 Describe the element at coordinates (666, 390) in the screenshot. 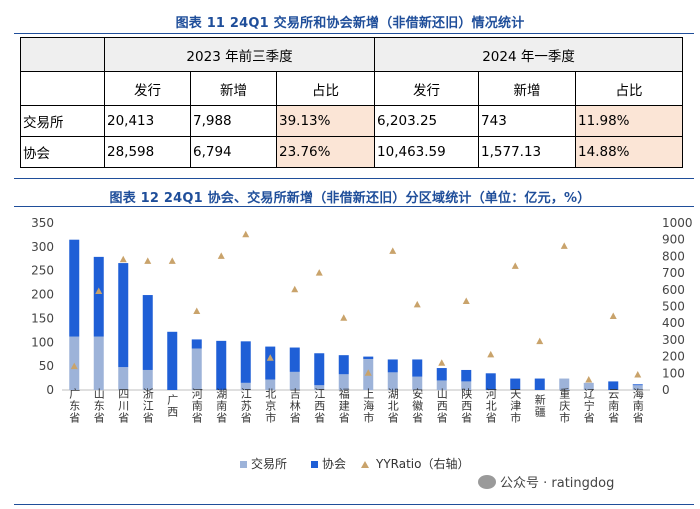

I see `y2-tick-label: 0` at that location.